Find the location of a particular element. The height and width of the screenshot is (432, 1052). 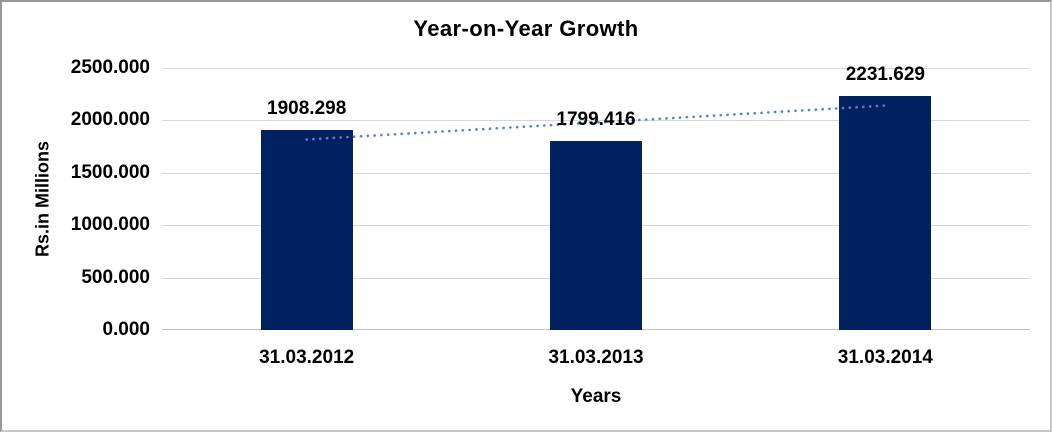

y-tick-label: 1000.000 is located at coordinates (110, 225).